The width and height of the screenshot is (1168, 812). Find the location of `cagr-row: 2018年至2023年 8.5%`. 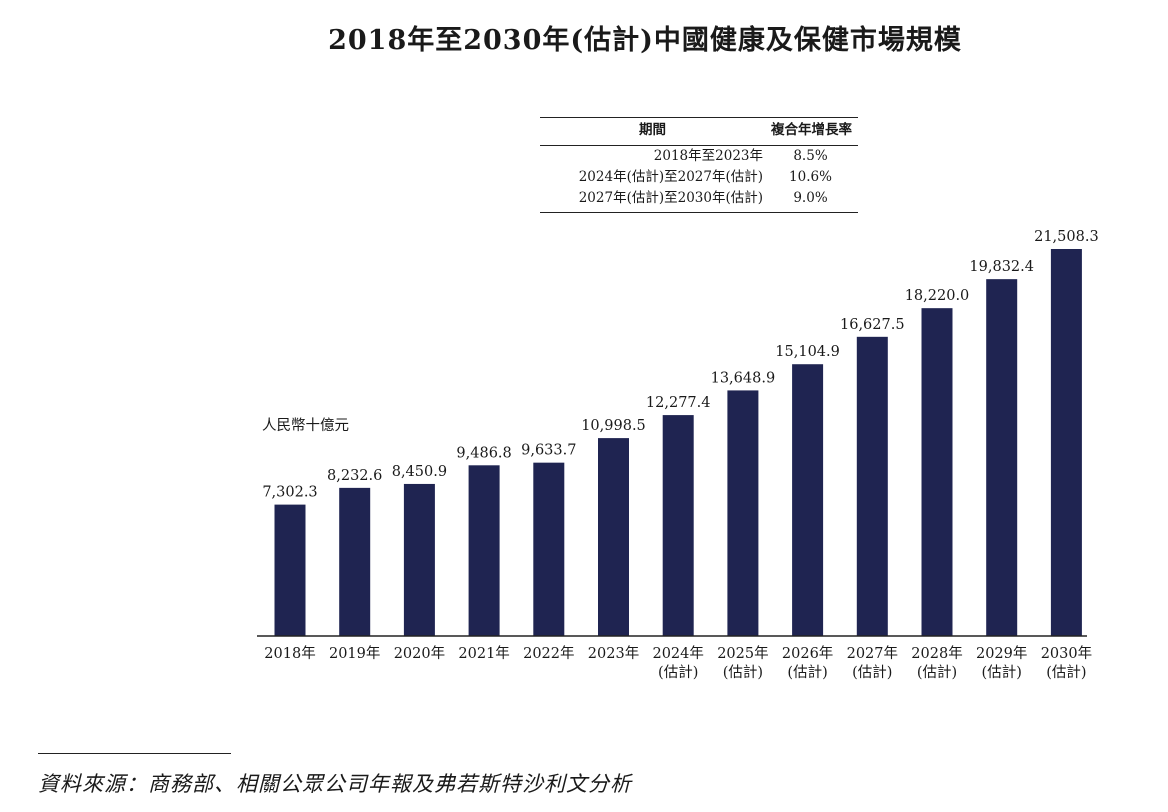

cagr-row: 2018年至2023年 8.5% is located at coordinates (699, 156).